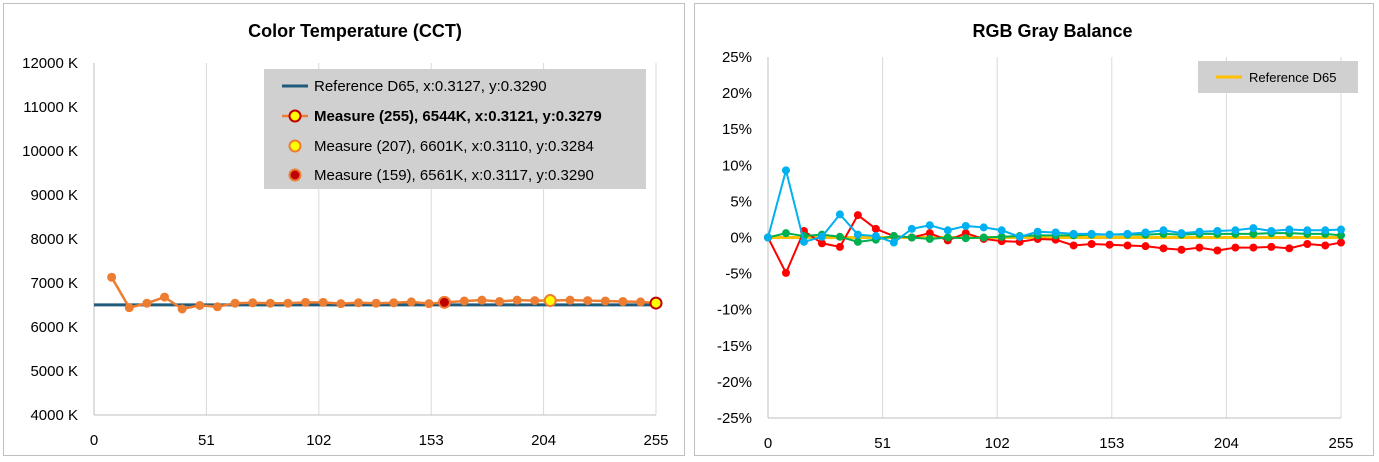  What do you see at coordinates (455, 129) in the screenshot?
I see `legend-box` at bounding box center [455, 129].